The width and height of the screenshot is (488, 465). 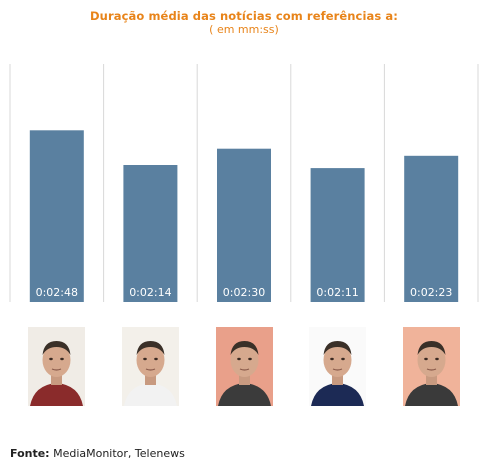 What do you see at coordinates (244, 29) in the screenshot?
I see `chart-subtitle: ( em mm:ss)` at bounding box center [244, 29].